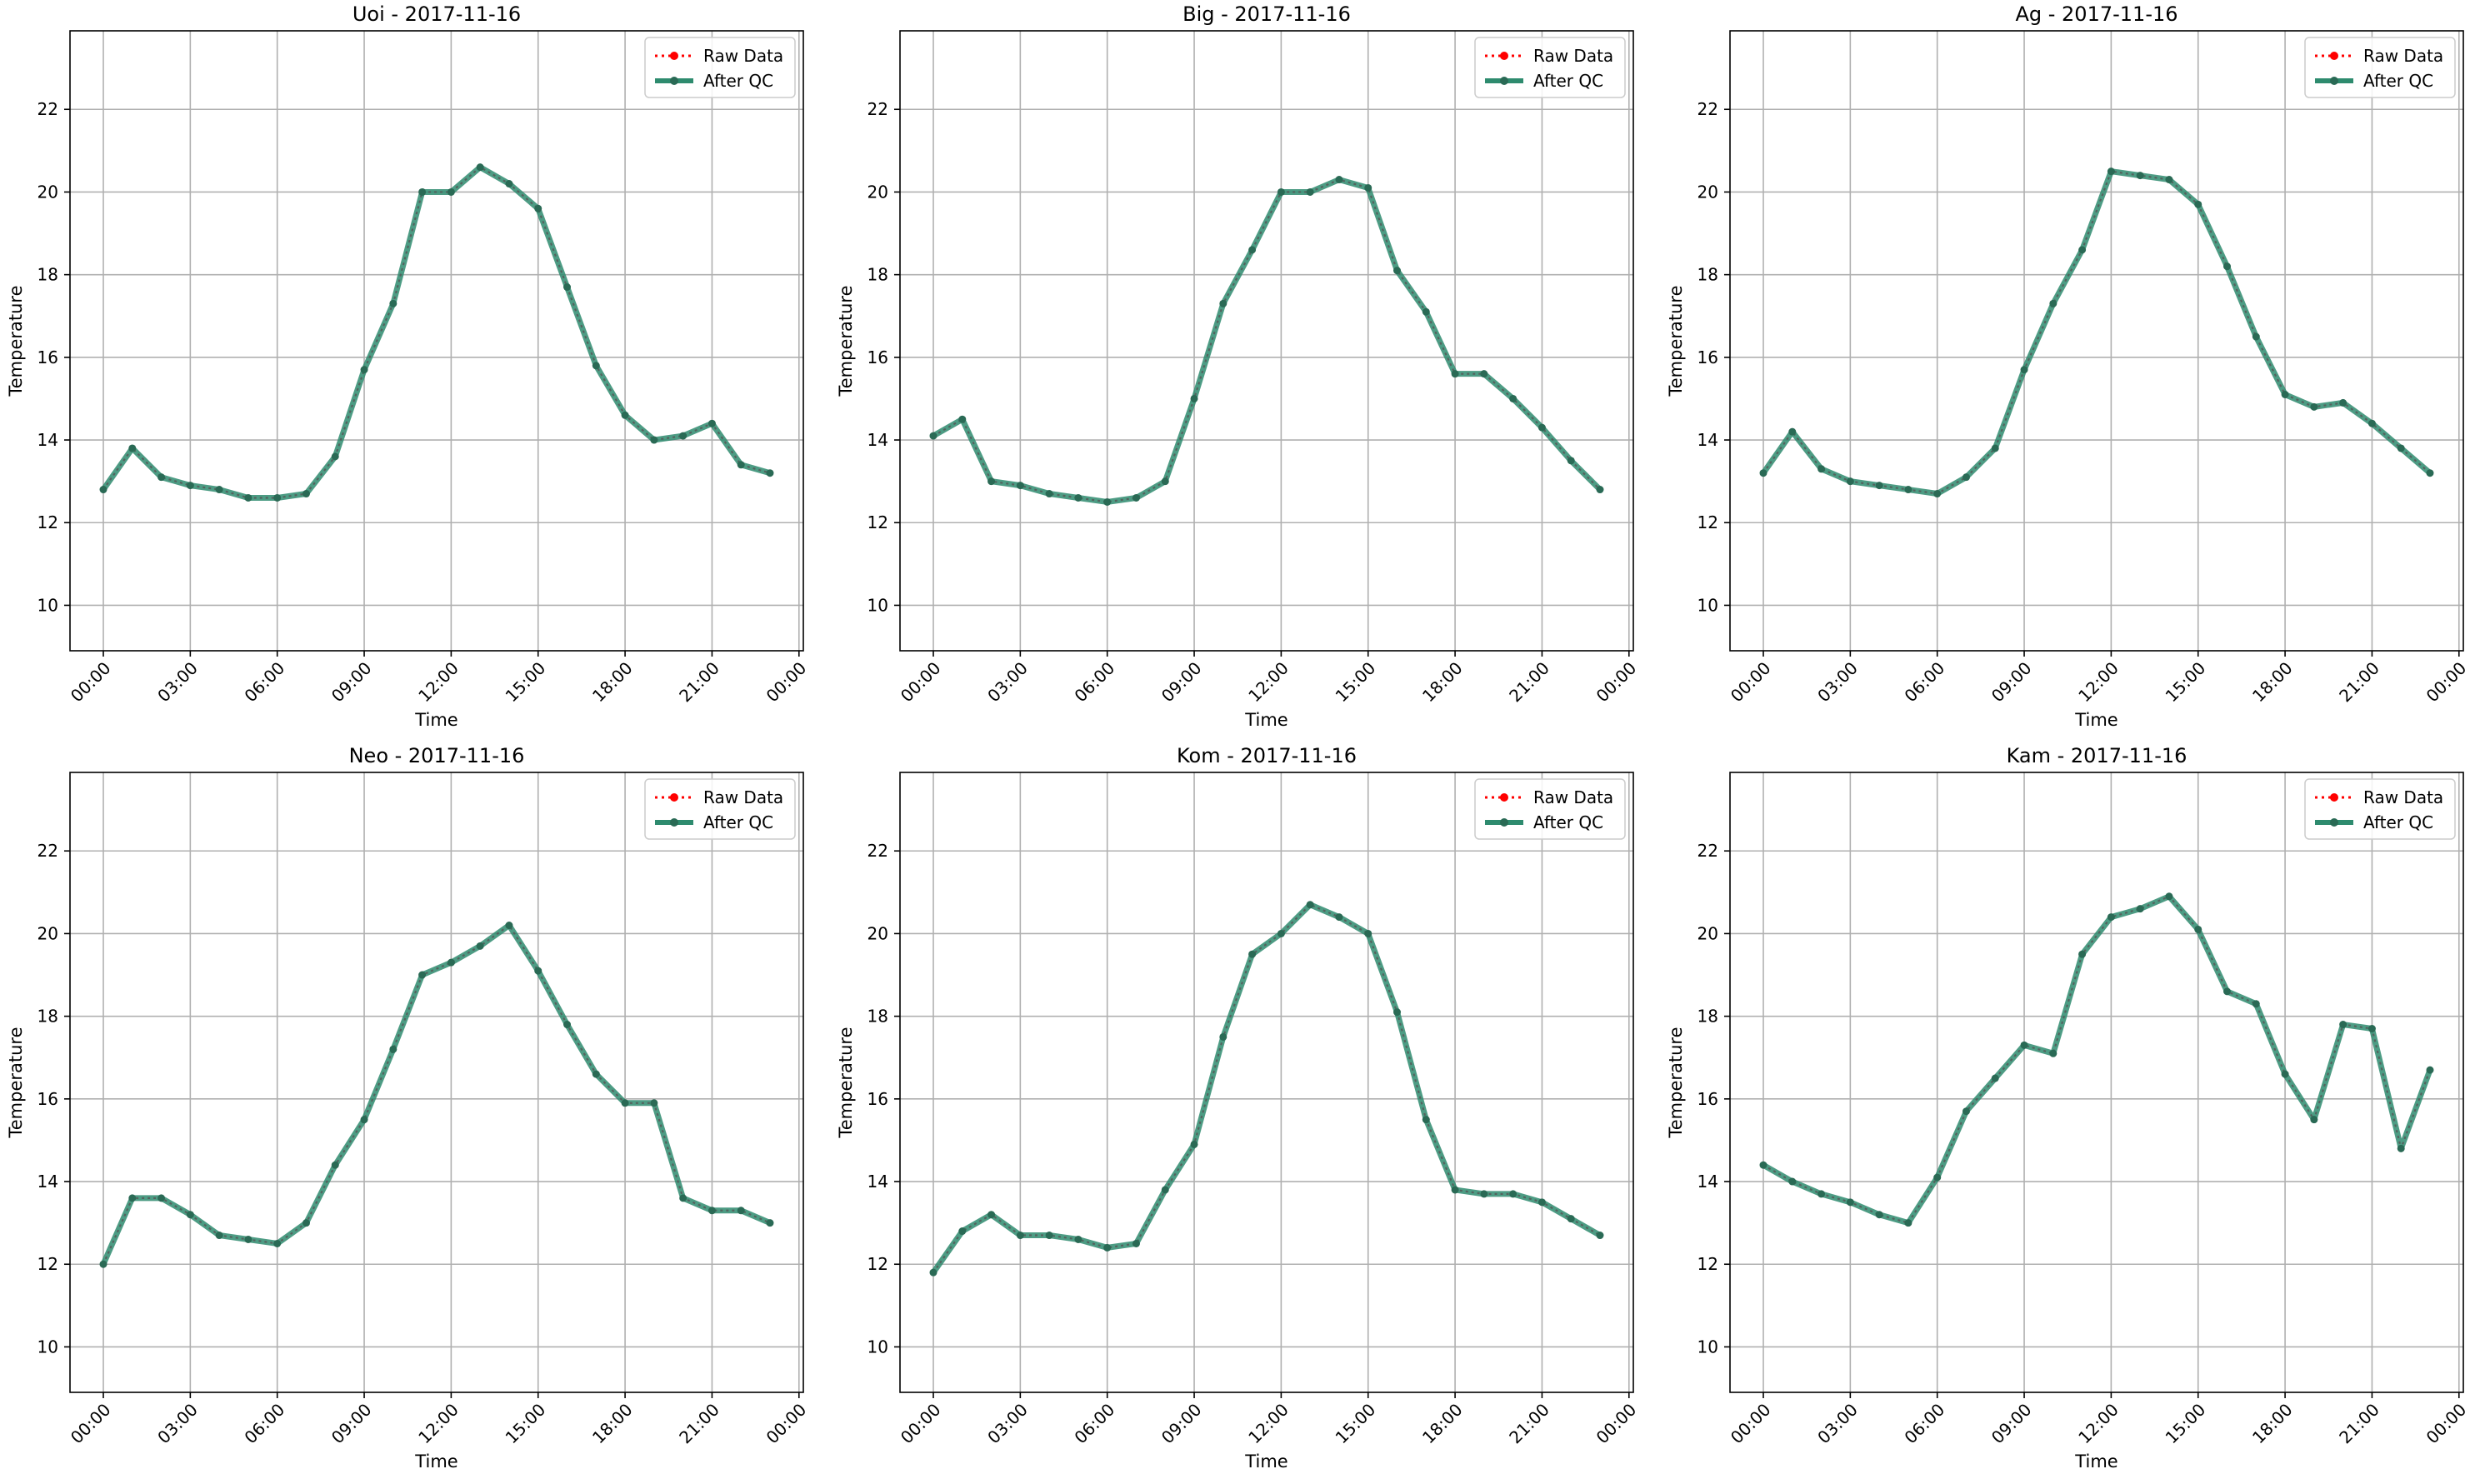 The height and width of the screenshot is (1484, 2485). Describe the element at coordinates (699, 682) in the screenshot. I see `x-tick-label: 21:00` at that location.